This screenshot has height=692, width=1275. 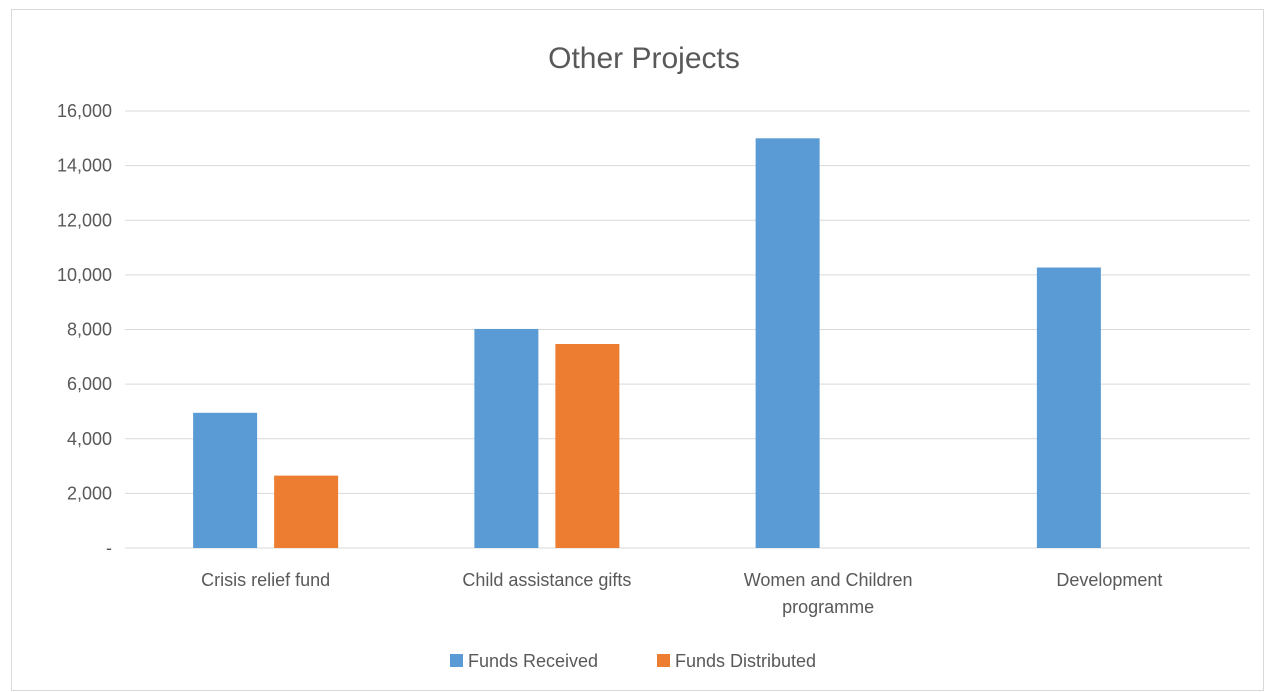 I want to click on y-tick-label: 14,000, so click(x=84, y=166).